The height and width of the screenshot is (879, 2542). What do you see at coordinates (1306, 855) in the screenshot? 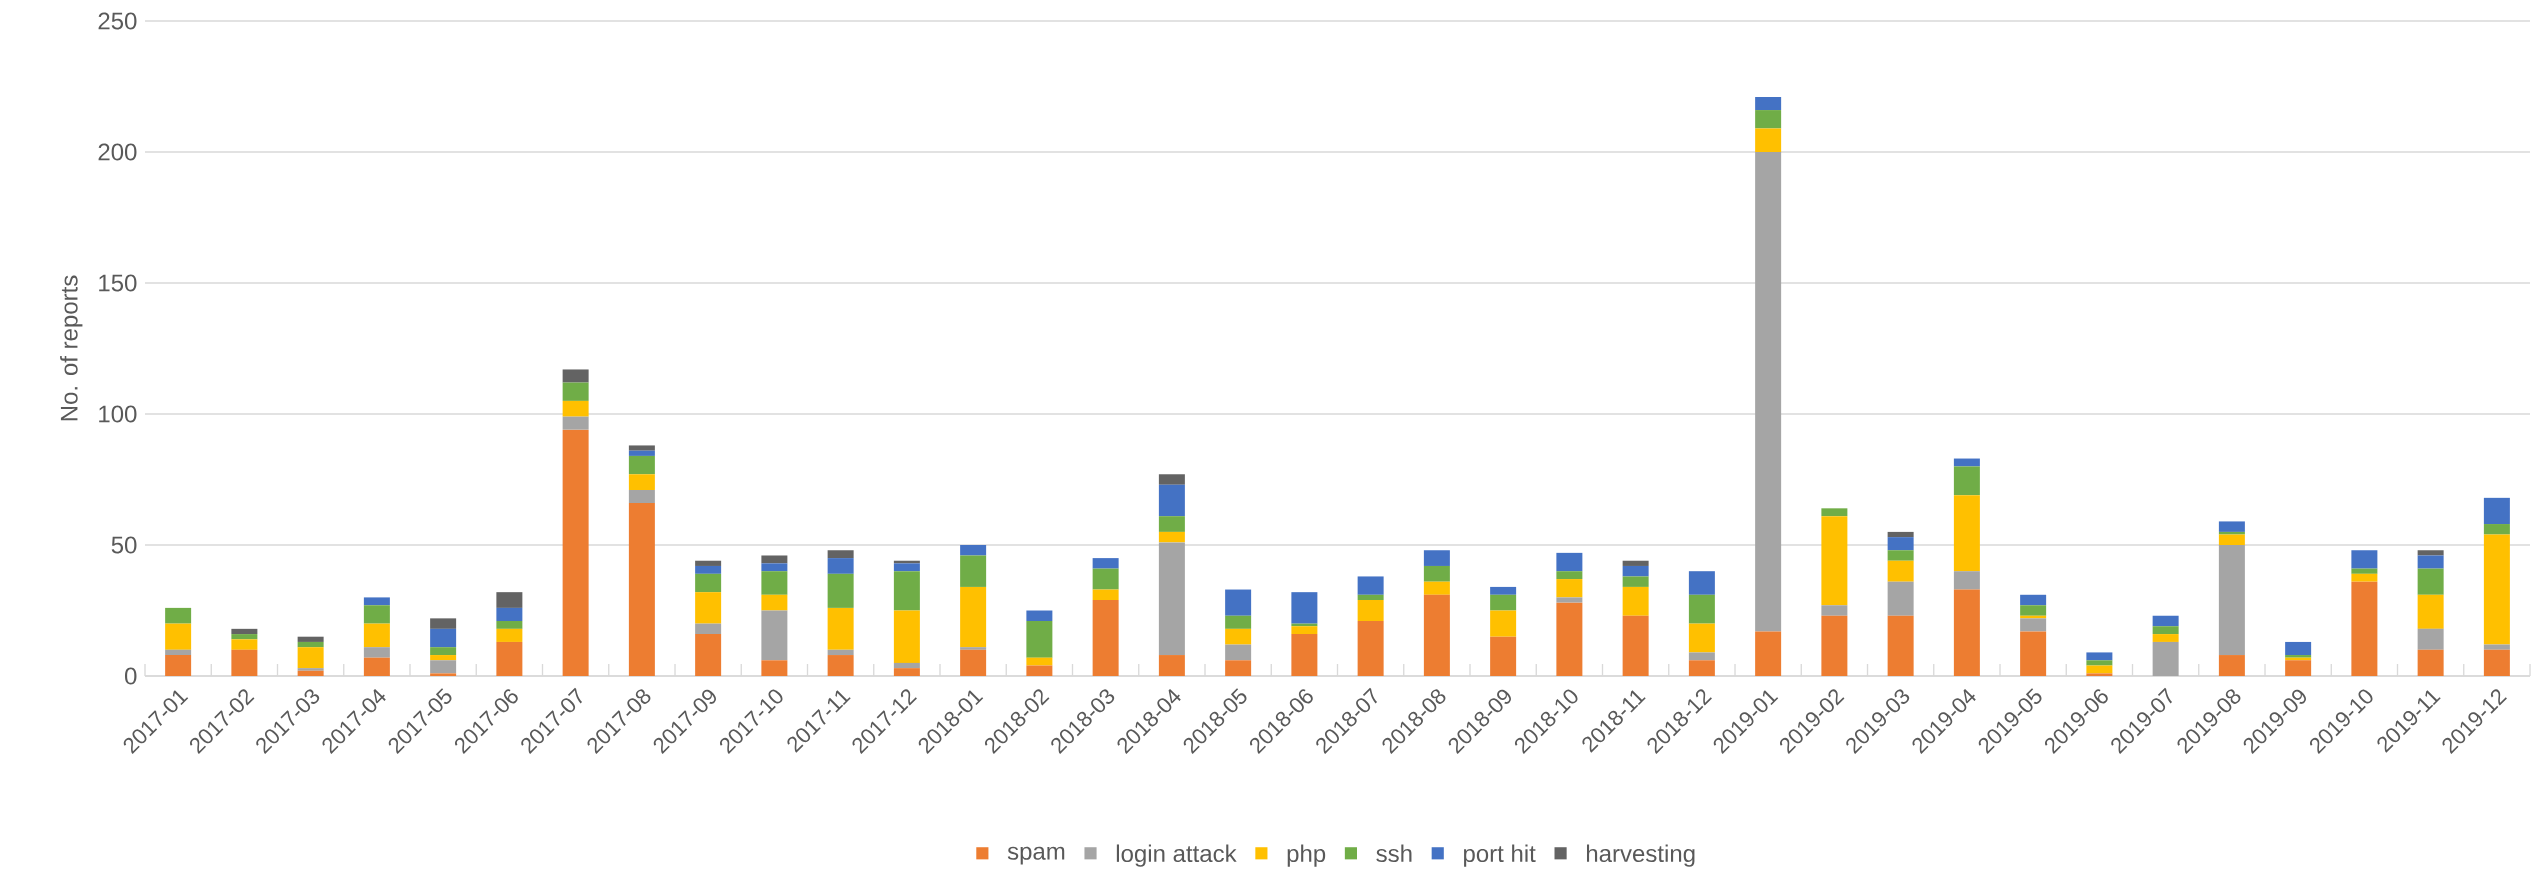
I see `legend-label: php` at bounding box center [1306, 855].